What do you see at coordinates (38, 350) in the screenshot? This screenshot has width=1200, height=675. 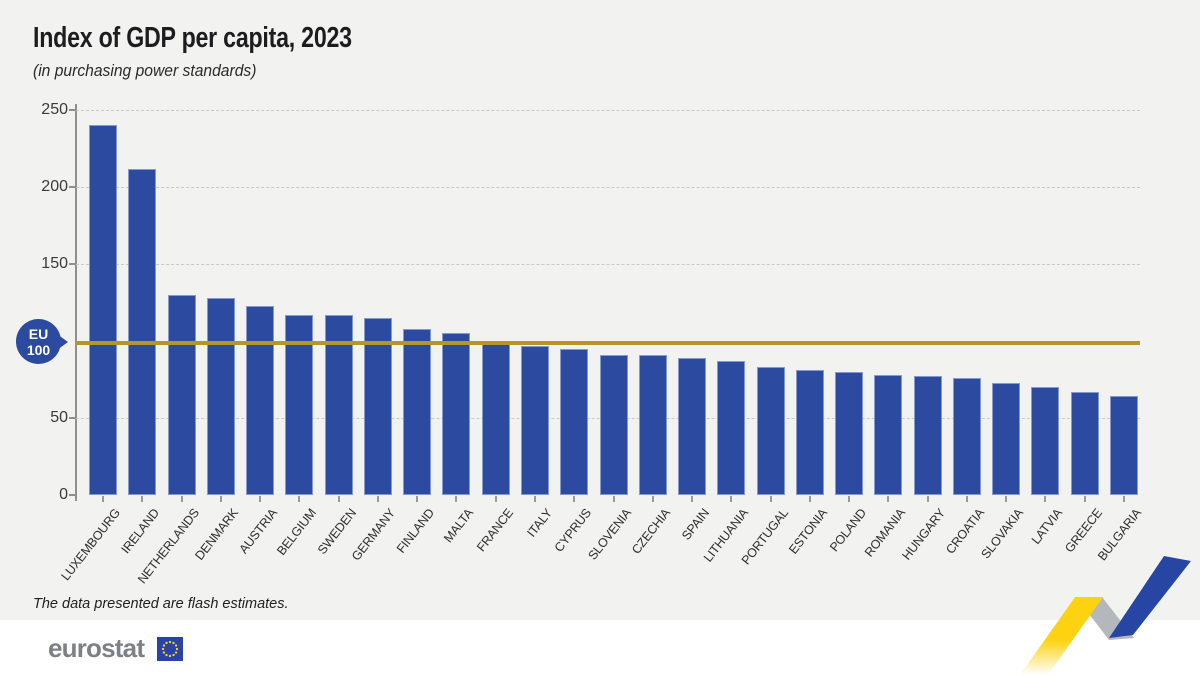 I see `eu-badge-line2: 100` at bounding box center [38, 350].